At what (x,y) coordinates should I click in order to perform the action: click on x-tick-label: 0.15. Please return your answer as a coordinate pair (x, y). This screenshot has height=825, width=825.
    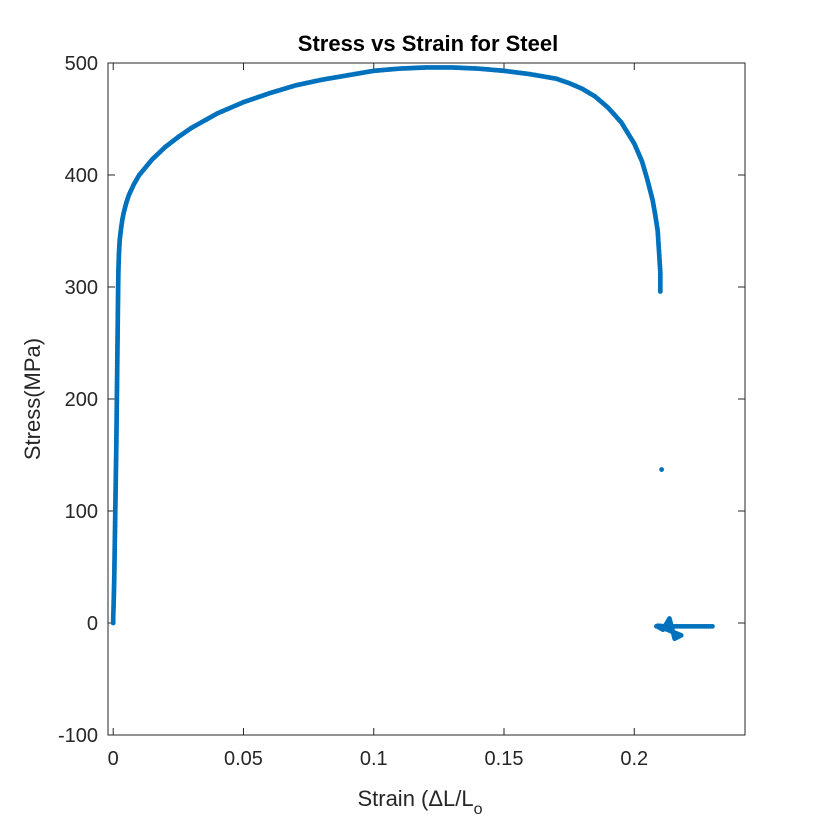
    Looking at the image, I should click on (504, 759).